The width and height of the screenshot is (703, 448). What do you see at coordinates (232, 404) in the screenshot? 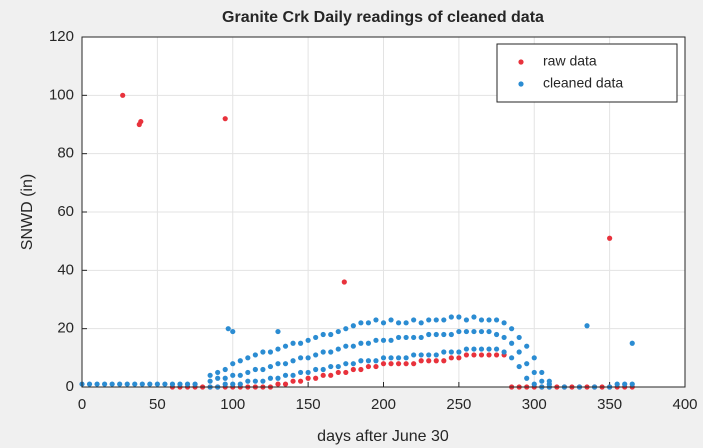
I see `x-tick-label: 100` at bounding box center [232, 404].